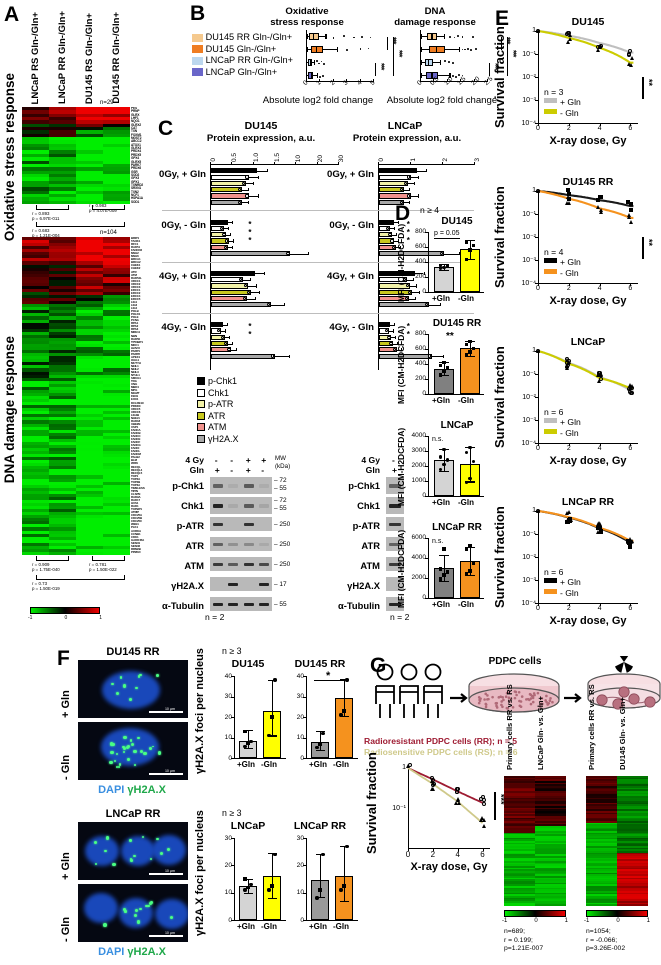 The width and height of the screenshot is (661, 965). Describe the element at coordinates (540, 733) in the screenshot. I see `g-heatmap-col-label: LNCaP Gln- vs. Gln+` at that location.